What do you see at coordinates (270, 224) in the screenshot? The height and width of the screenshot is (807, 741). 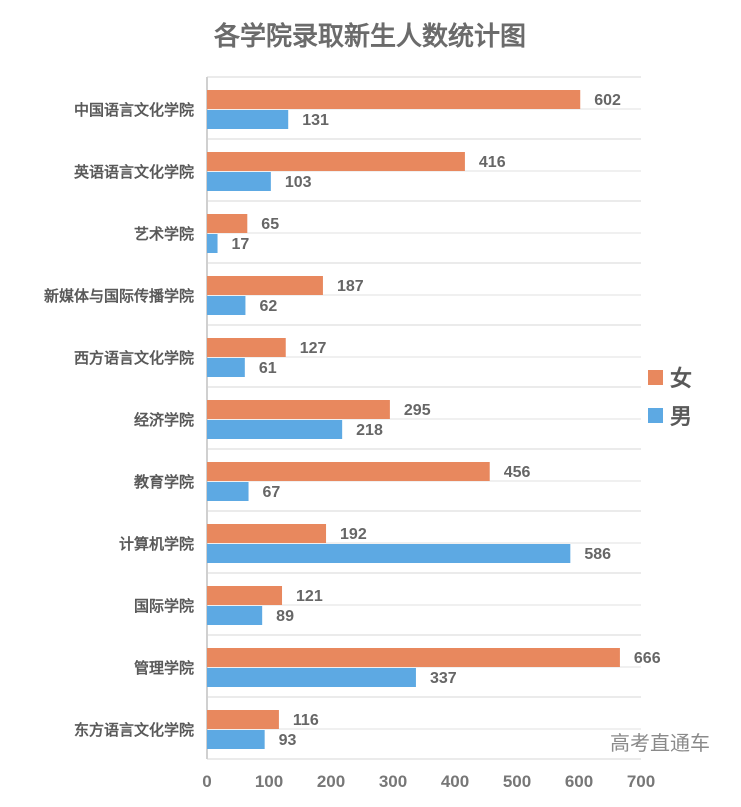 I see `data-label: 65` at bounding box center [270, 224].